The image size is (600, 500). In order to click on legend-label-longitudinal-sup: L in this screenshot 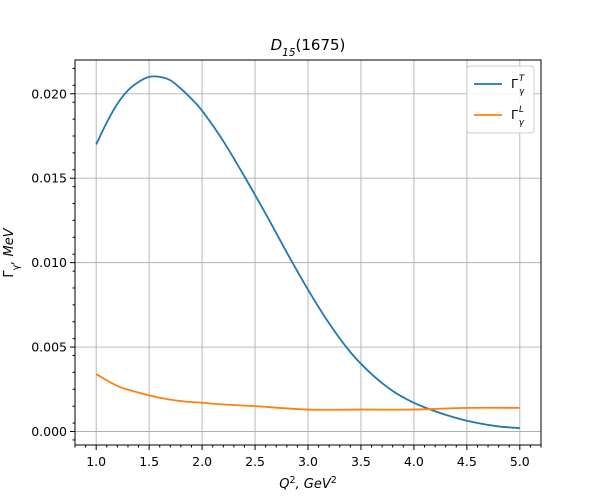, I will do `click(521, 110)`.